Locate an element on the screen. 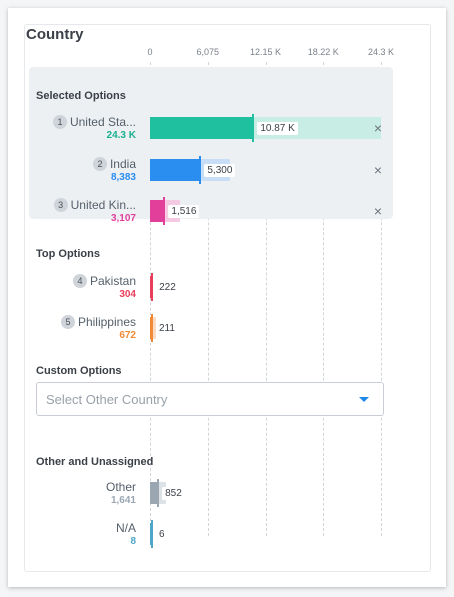 This screenshot has width=454, height=597. axis-tick-label: 6,075 is located at coordinates (208, 52).